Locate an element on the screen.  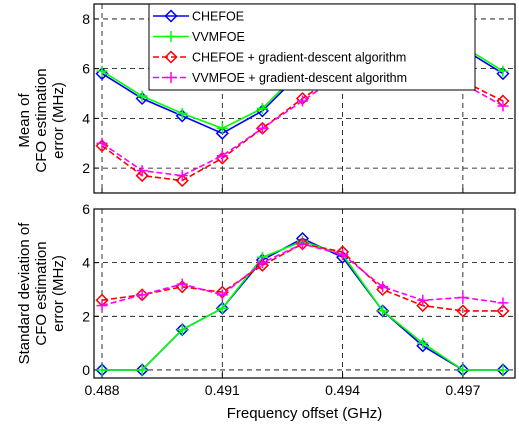
std-xtick-label-1: 0.491 is located at coordinates (222, 390).